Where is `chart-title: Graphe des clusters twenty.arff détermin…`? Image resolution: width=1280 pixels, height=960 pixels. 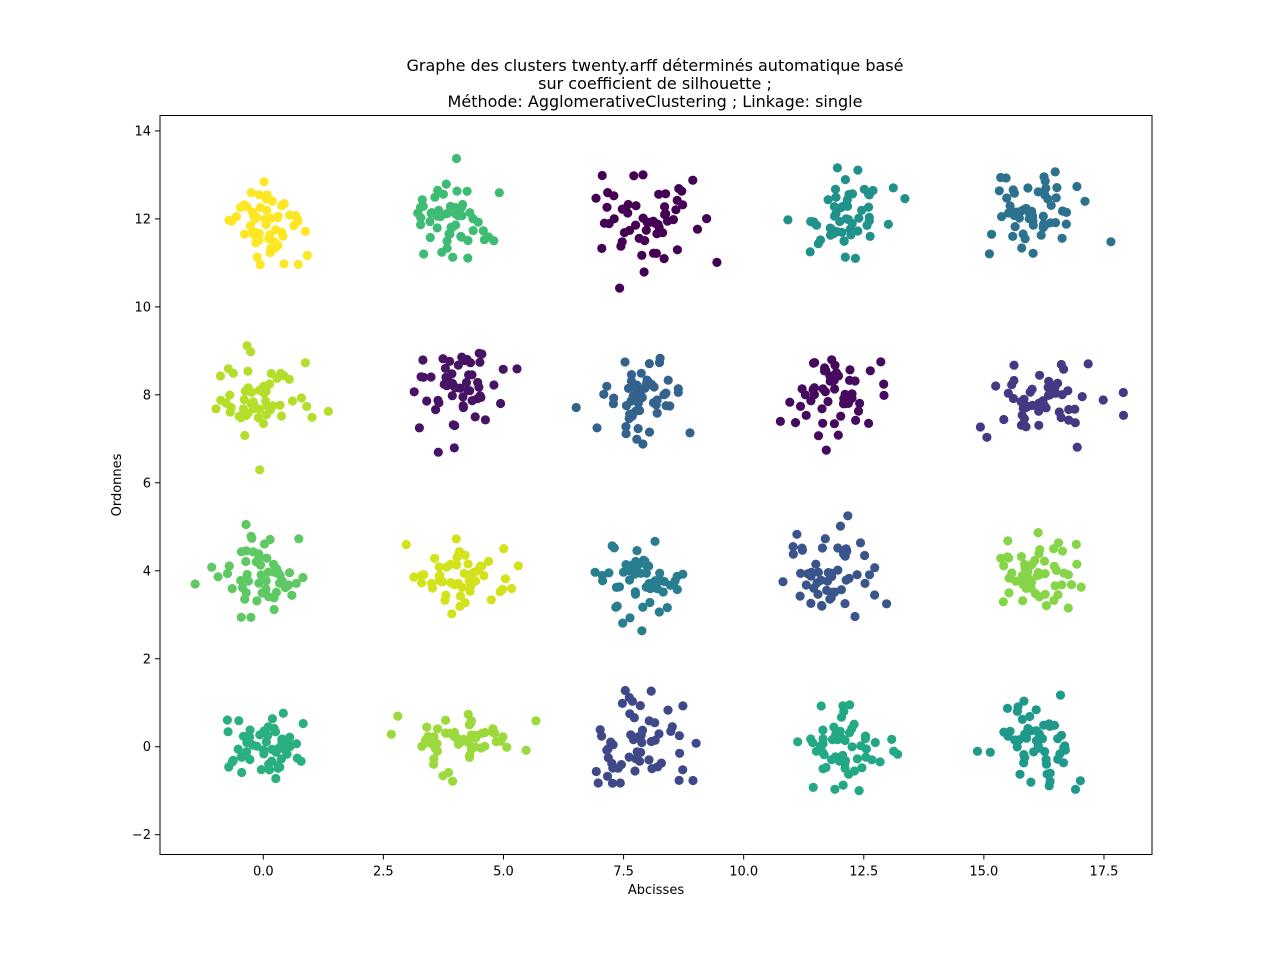
chart-title: Graphe des clusters twenty.arff détermin… is located at coordinates (655, 83).